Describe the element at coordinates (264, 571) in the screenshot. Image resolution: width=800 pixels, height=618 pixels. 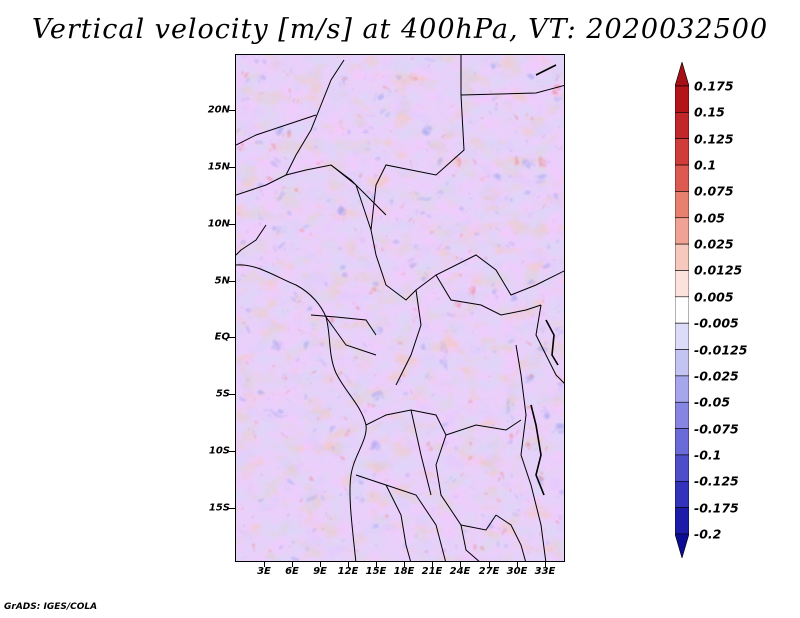
I see `lon-tick-label: 3E` at that location.